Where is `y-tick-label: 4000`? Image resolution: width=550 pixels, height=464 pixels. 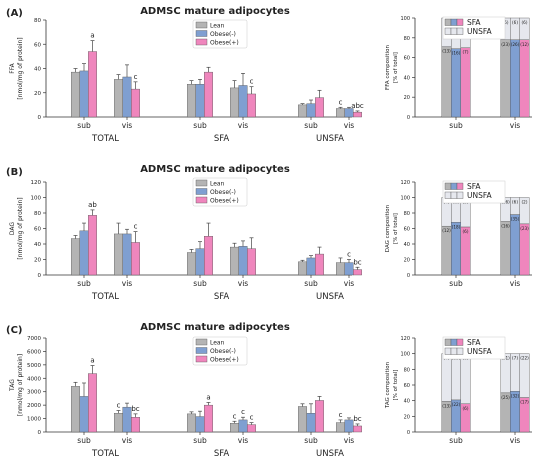 y-tick-label: 4000 is located at coordinates (34, 379).